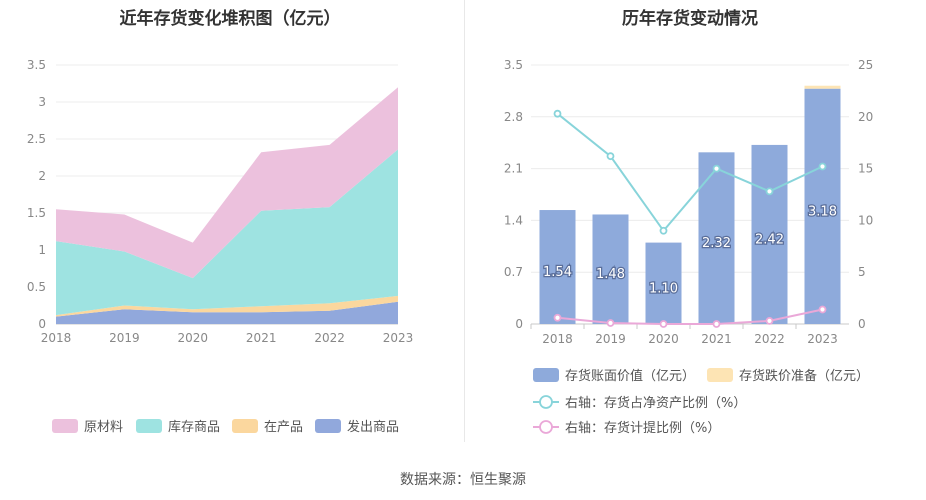 The width and height of the screenshot is (926, 500). Describe the element at coordinates (690, 19) in the screenshot. I see `right-chart-title: 历年存货变动情况` at that location.